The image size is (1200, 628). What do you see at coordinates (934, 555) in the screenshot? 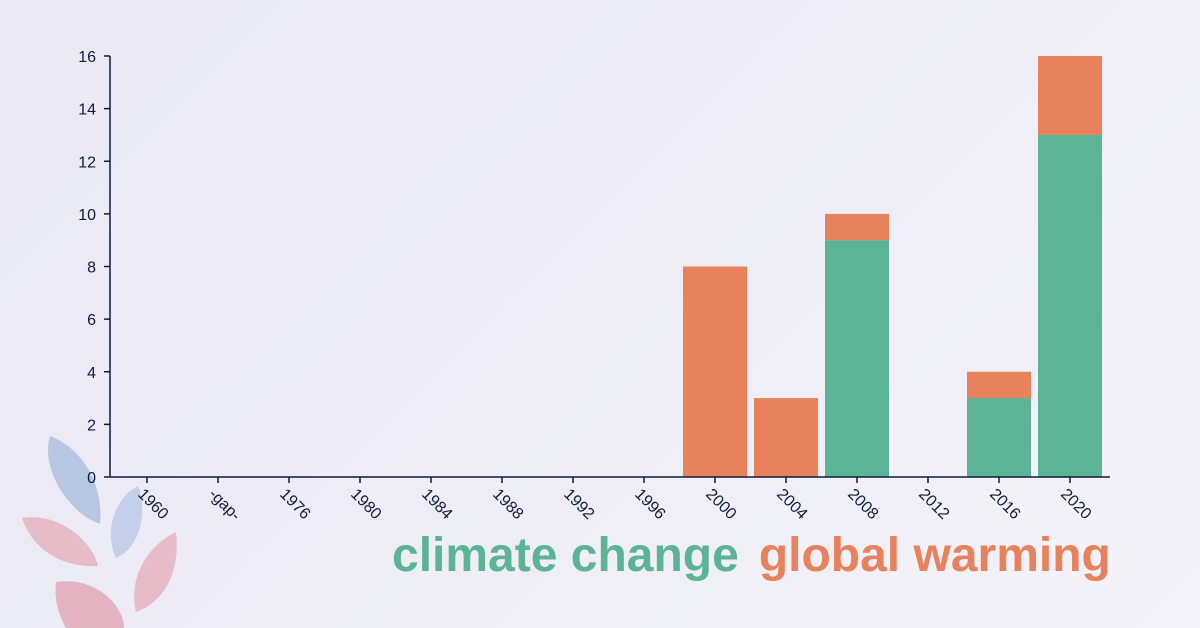
I see `legend-item-global-warming: global warming` at bounding box center [934, 555].